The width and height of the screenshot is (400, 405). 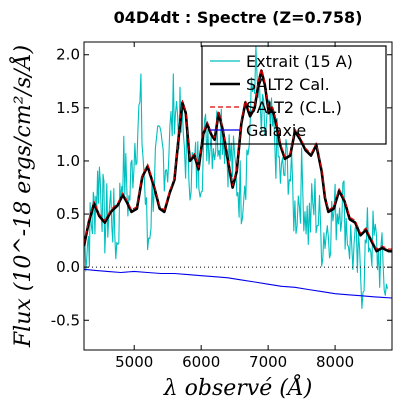 What do you see at coordinates (288, 84) in the screenshot?
I see `legend-label-1: SALT2 Cal.` at bounding box center [288, 84].